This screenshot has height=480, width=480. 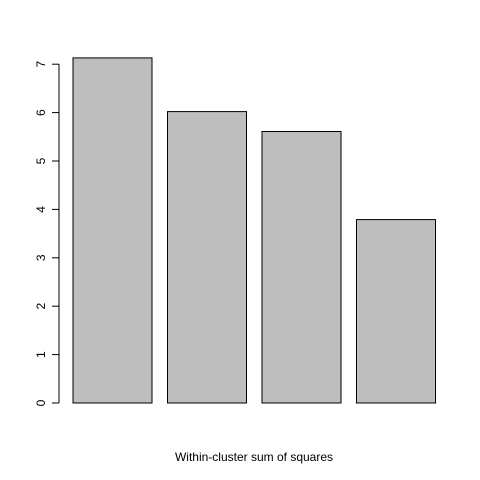 I want to click on y-tick-label-6: 6, so click(x=41, y=112).